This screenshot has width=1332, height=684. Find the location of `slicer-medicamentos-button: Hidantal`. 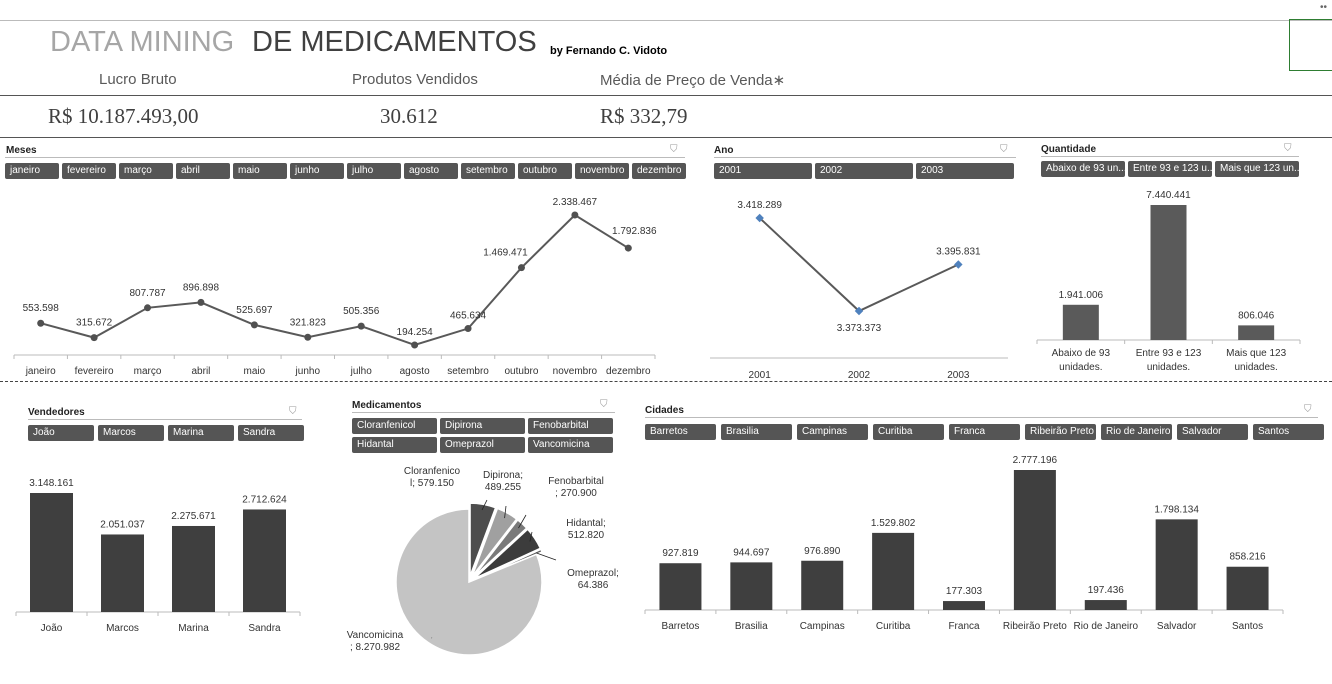

slicer-medicamentos-button: Hidantal is located at coordinates (394, 445).